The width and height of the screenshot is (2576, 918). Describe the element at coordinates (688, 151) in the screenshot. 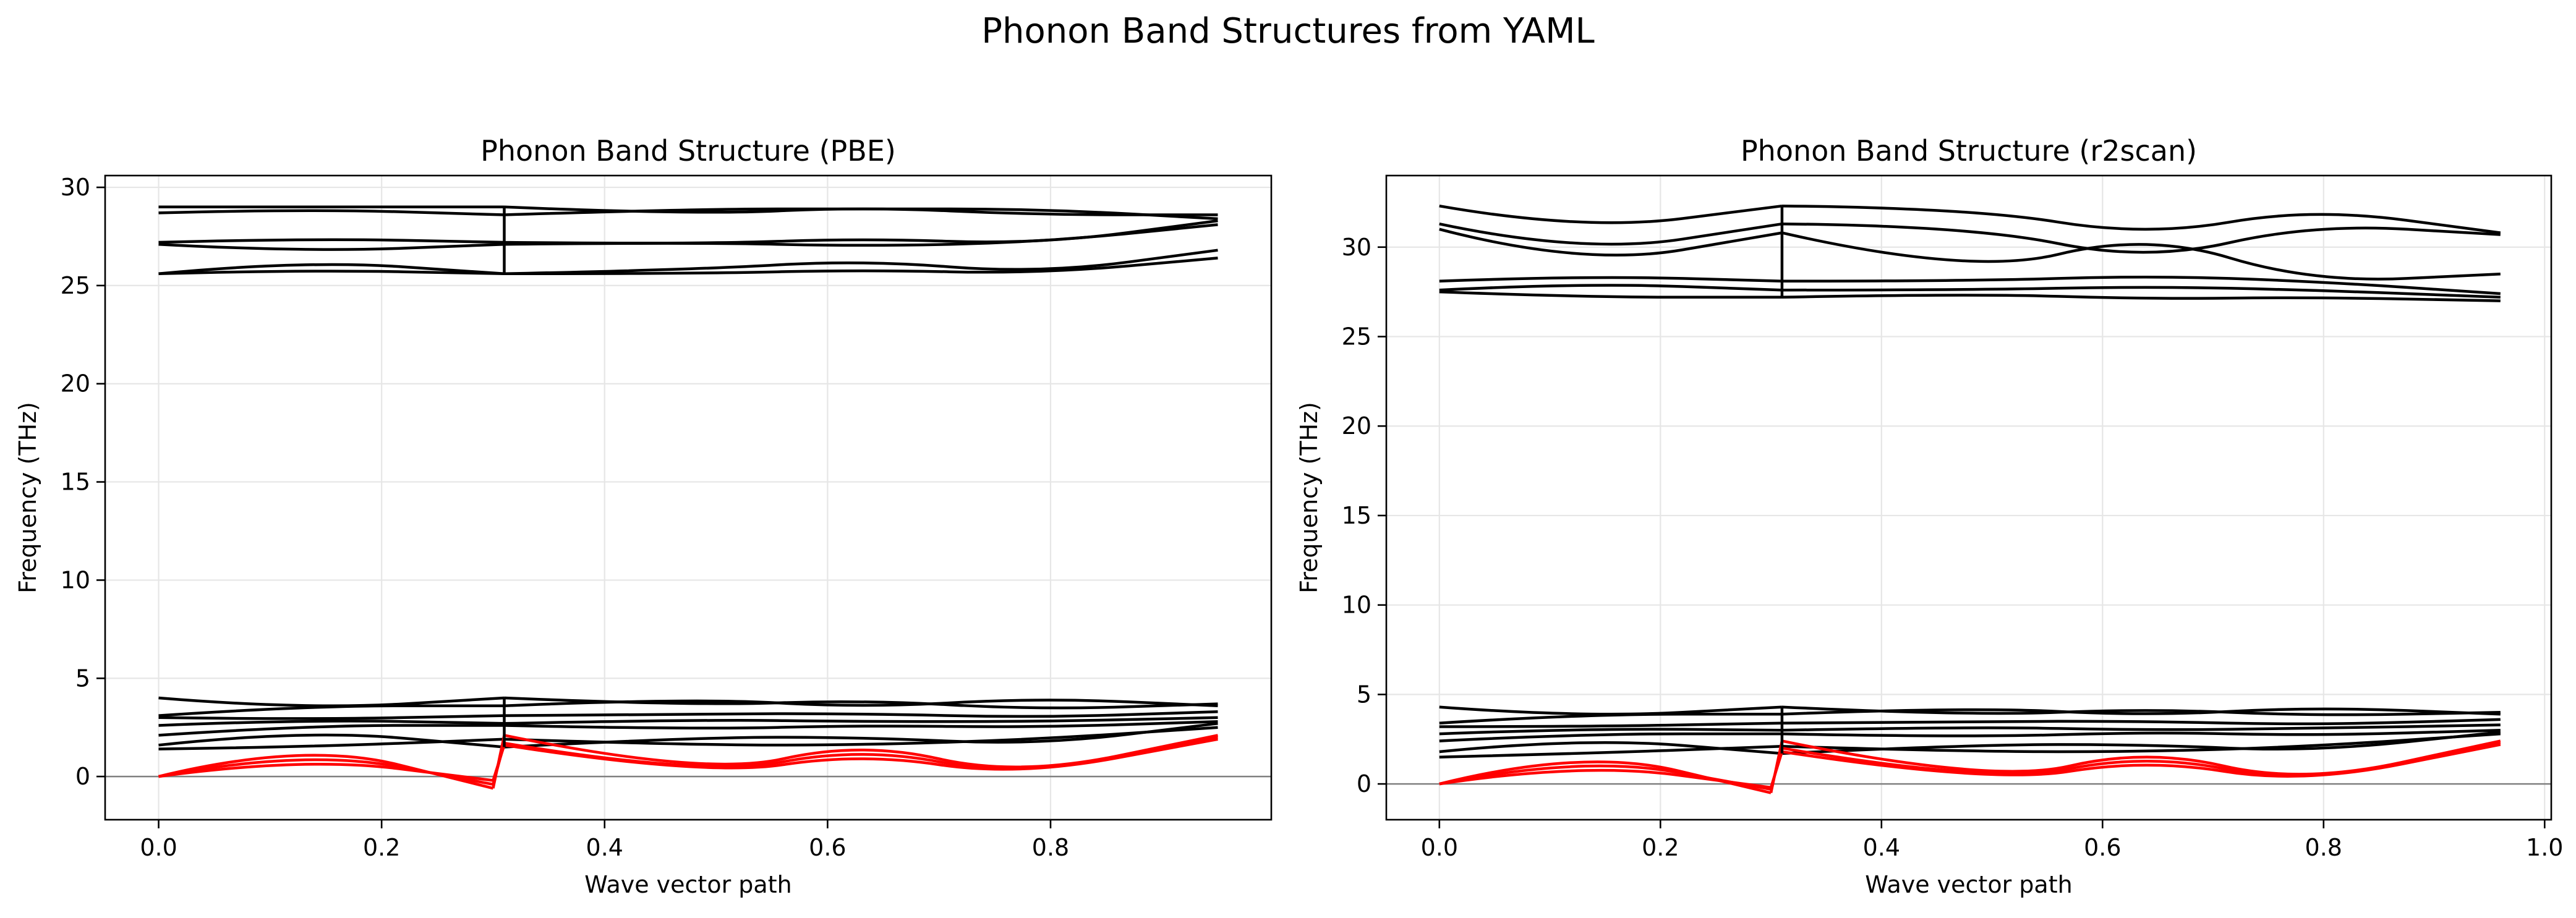

I see `subplot-title: Phonon Band Structure (PBE)` at that location.